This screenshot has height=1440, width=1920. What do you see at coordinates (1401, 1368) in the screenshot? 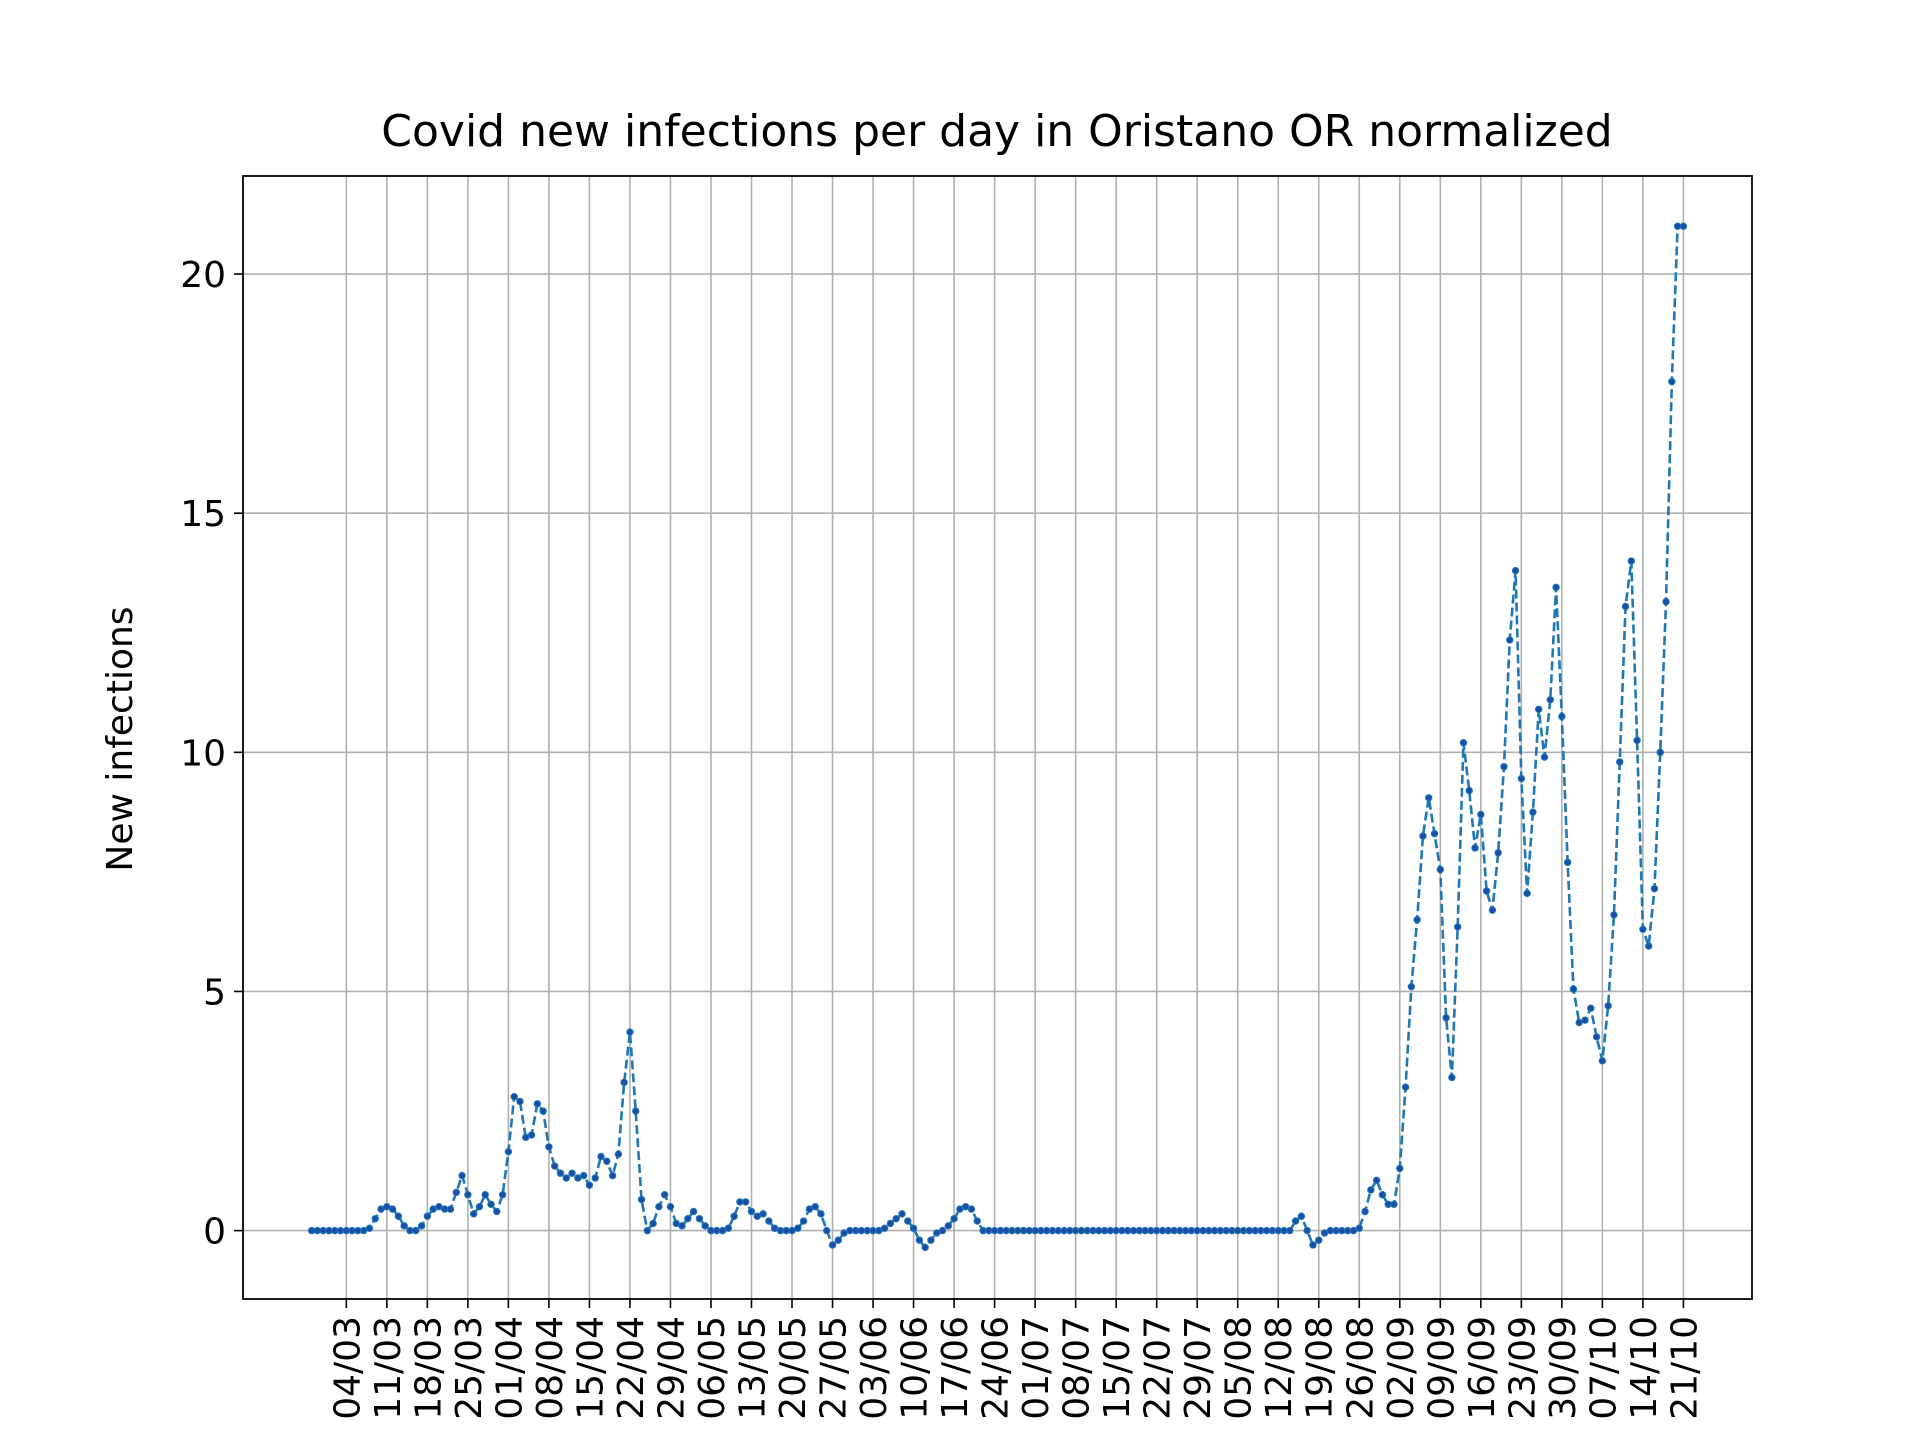
I see `x-tick-label: 02/09` at bounding box center [1401, 1368].